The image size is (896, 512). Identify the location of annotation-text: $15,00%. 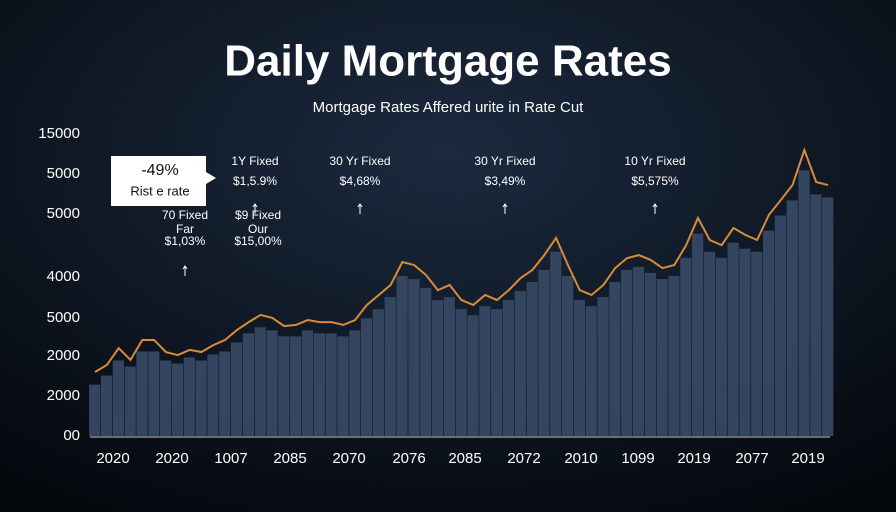
(258, 241).